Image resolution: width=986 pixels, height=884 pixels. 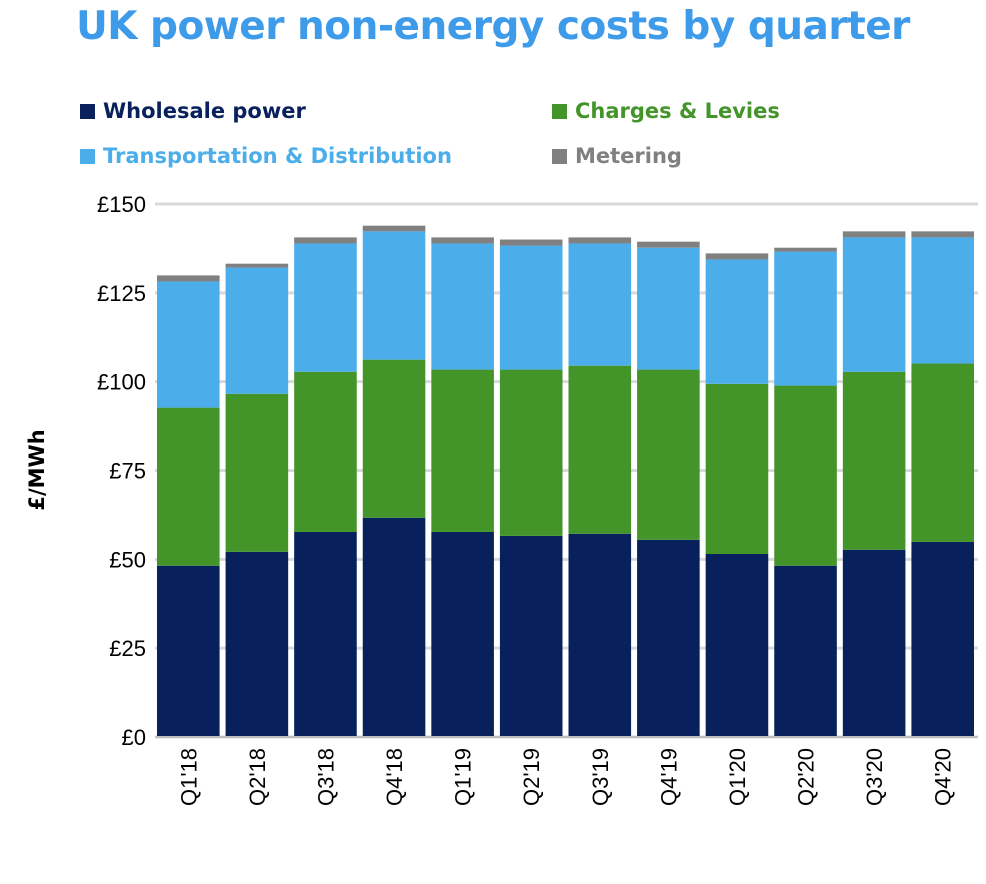 What do you see at coordinates (493, 26) in the screenshot?
I see `chart-title: UK power non-energy costs by quarter` at bounding box center [493, 26].